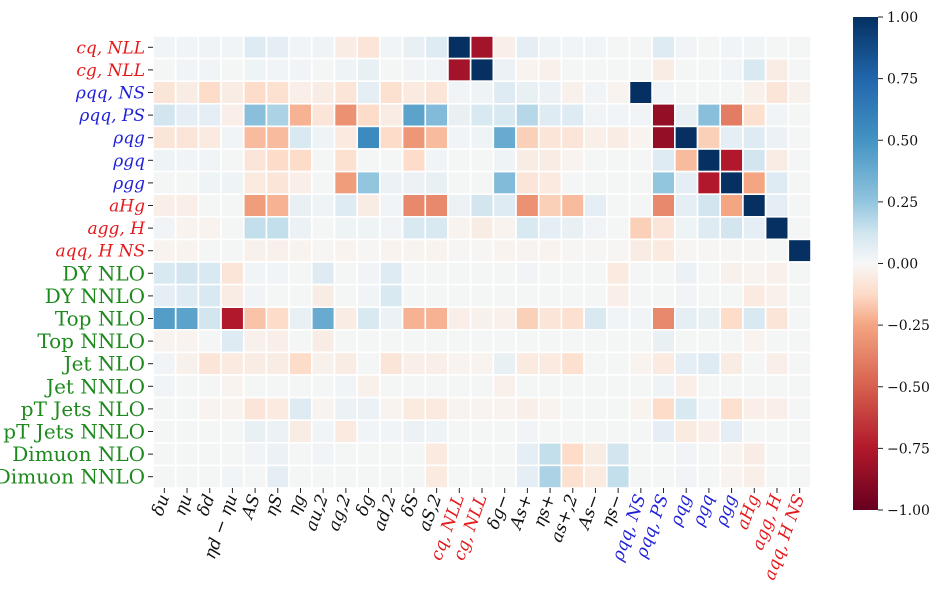 This screenshot has width=941, height=604. I want to click on row-label: agg, H, so click(116, 229).